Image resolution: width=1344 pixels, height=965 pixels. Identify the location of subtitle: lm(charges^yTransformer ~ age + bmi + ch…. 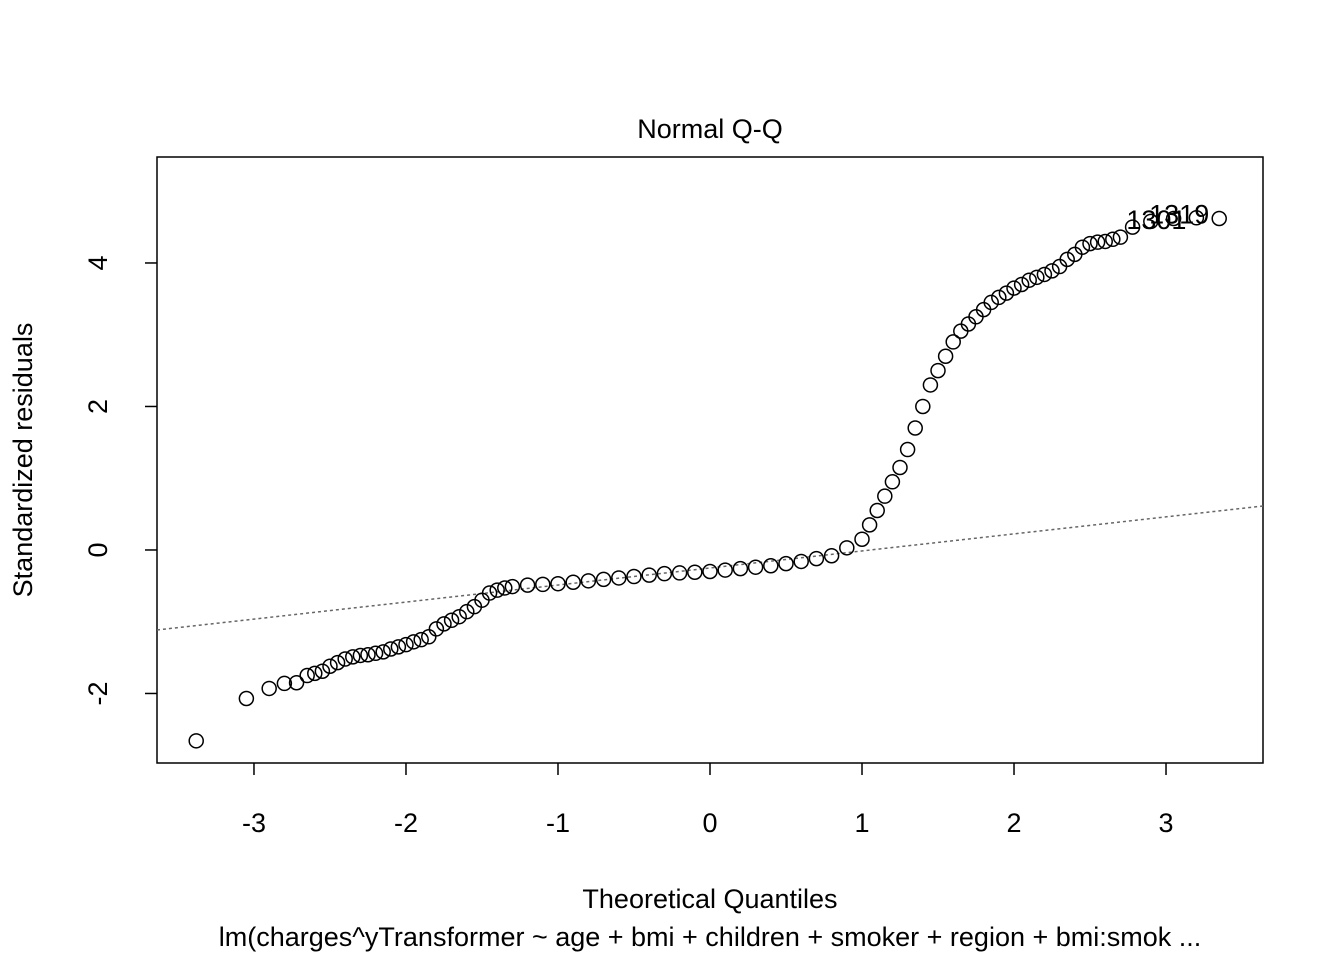
(710, 937).